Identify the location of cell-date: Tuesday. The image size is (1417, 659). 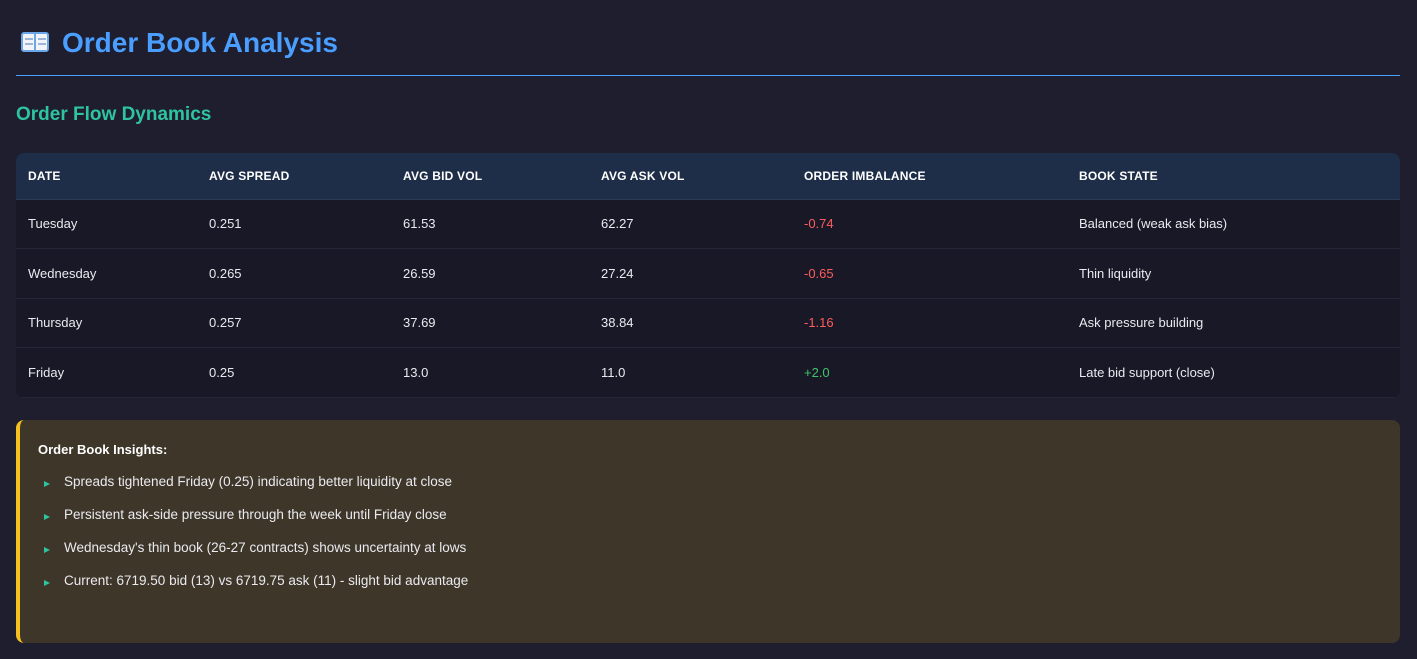
(106, 224).